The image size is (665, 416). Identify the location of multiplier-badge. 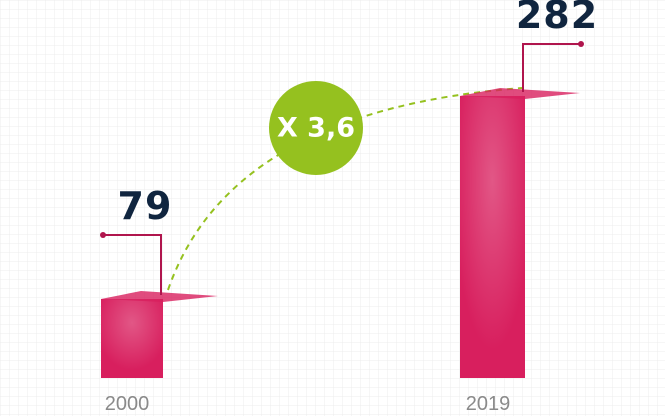
(316, 128).